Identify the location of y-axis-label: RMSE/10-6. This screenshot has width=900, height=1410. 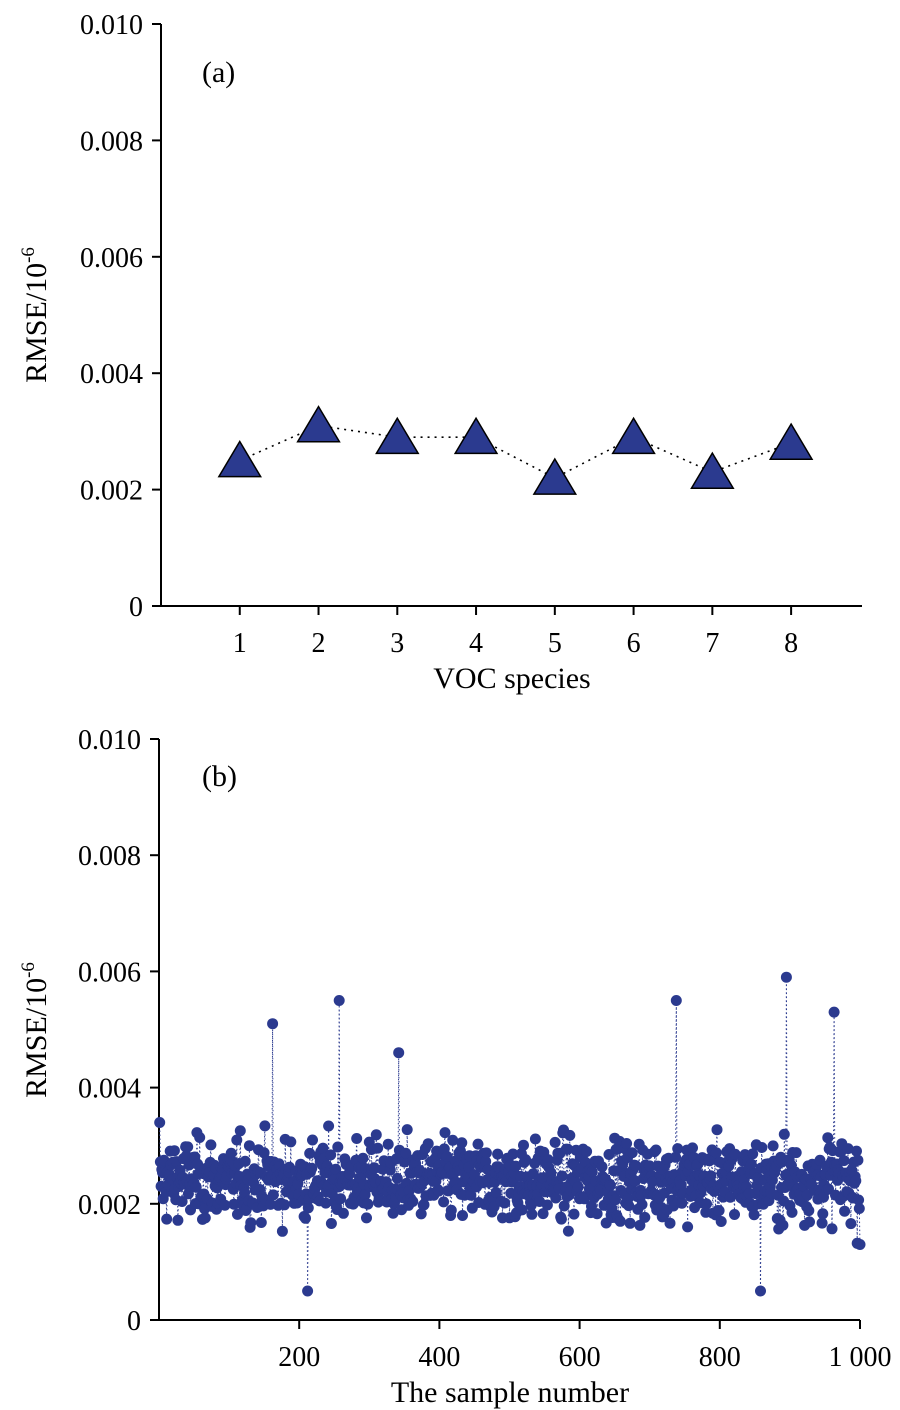
(35, 315).